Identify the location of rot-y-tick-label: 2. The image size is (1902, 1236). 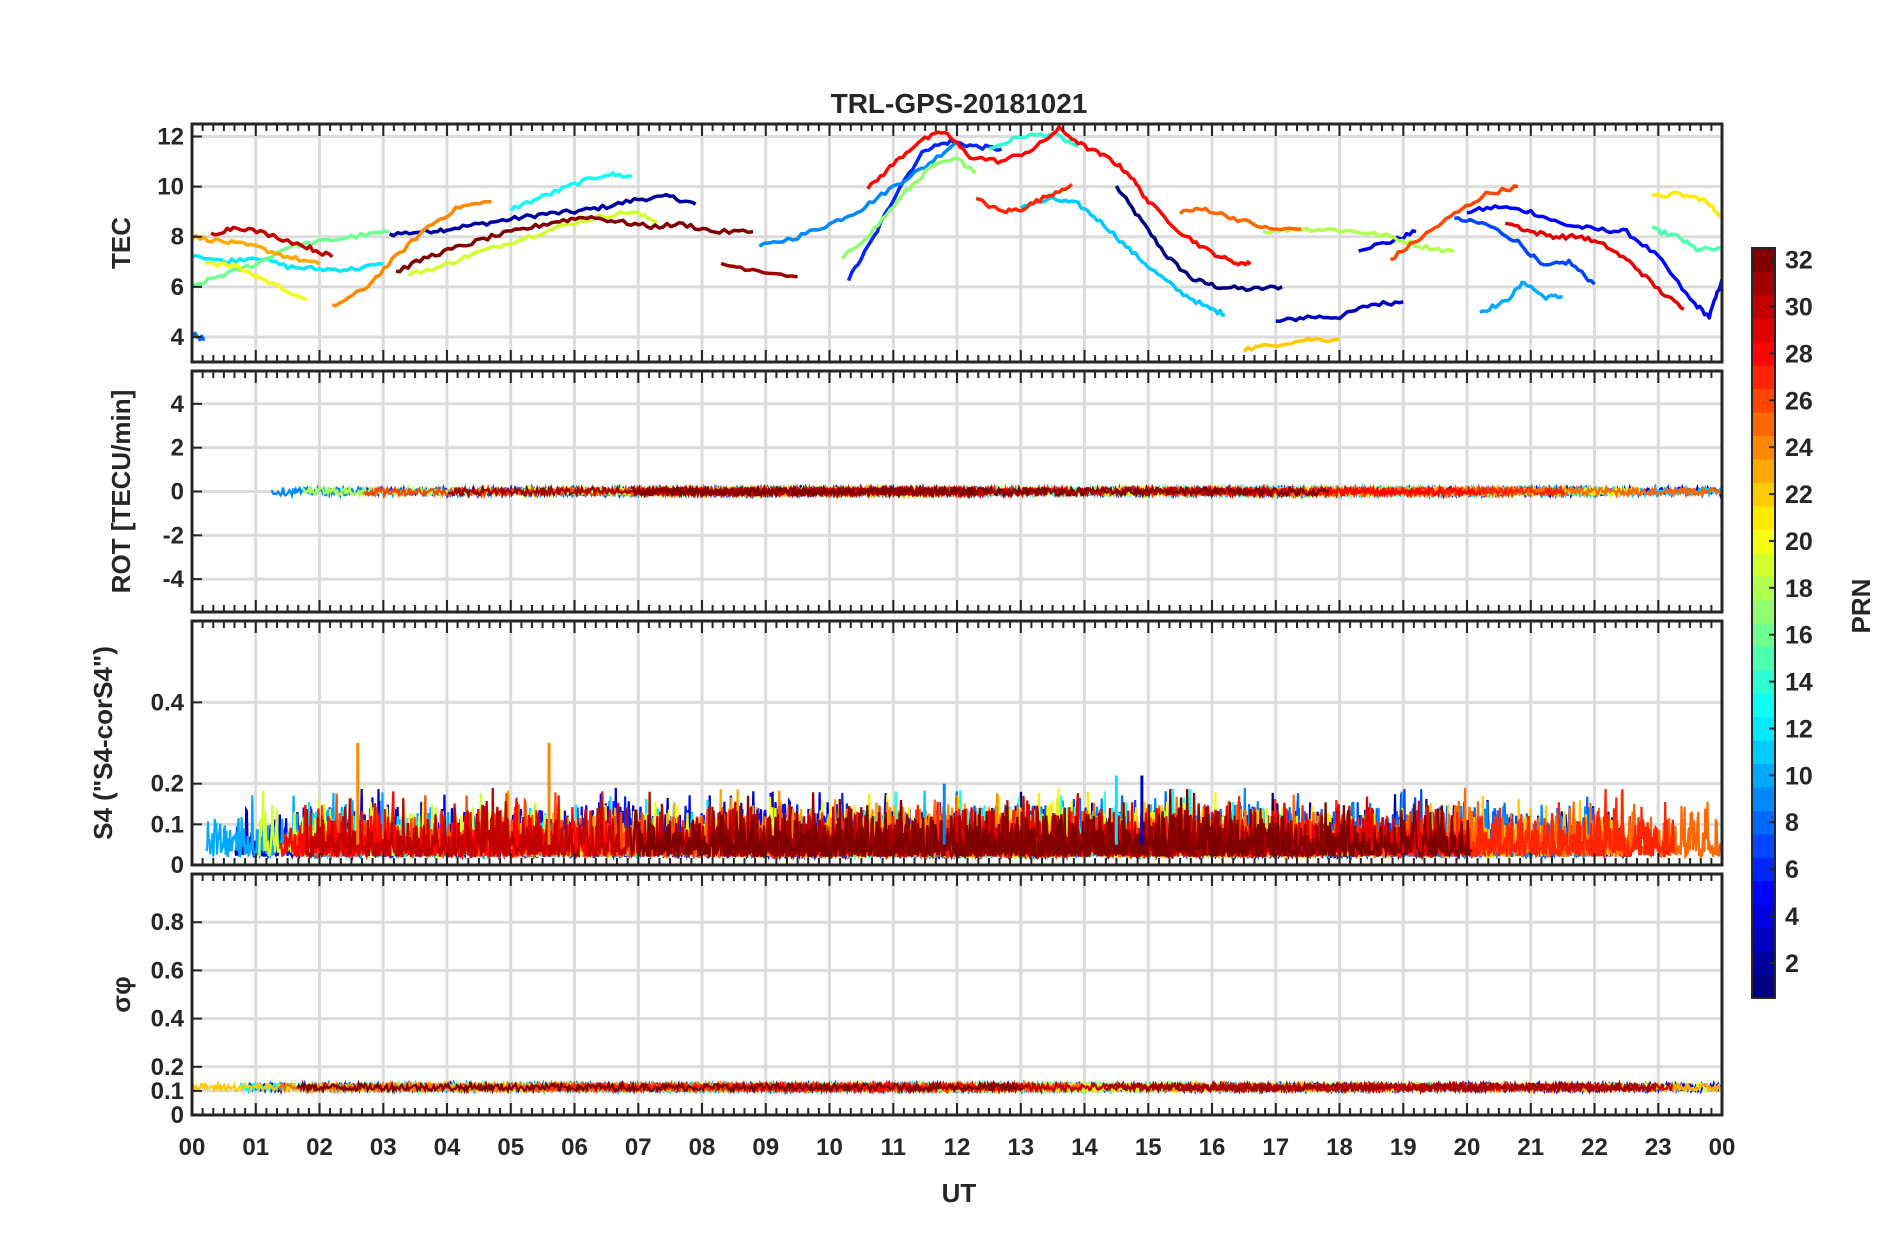
(177, 448).